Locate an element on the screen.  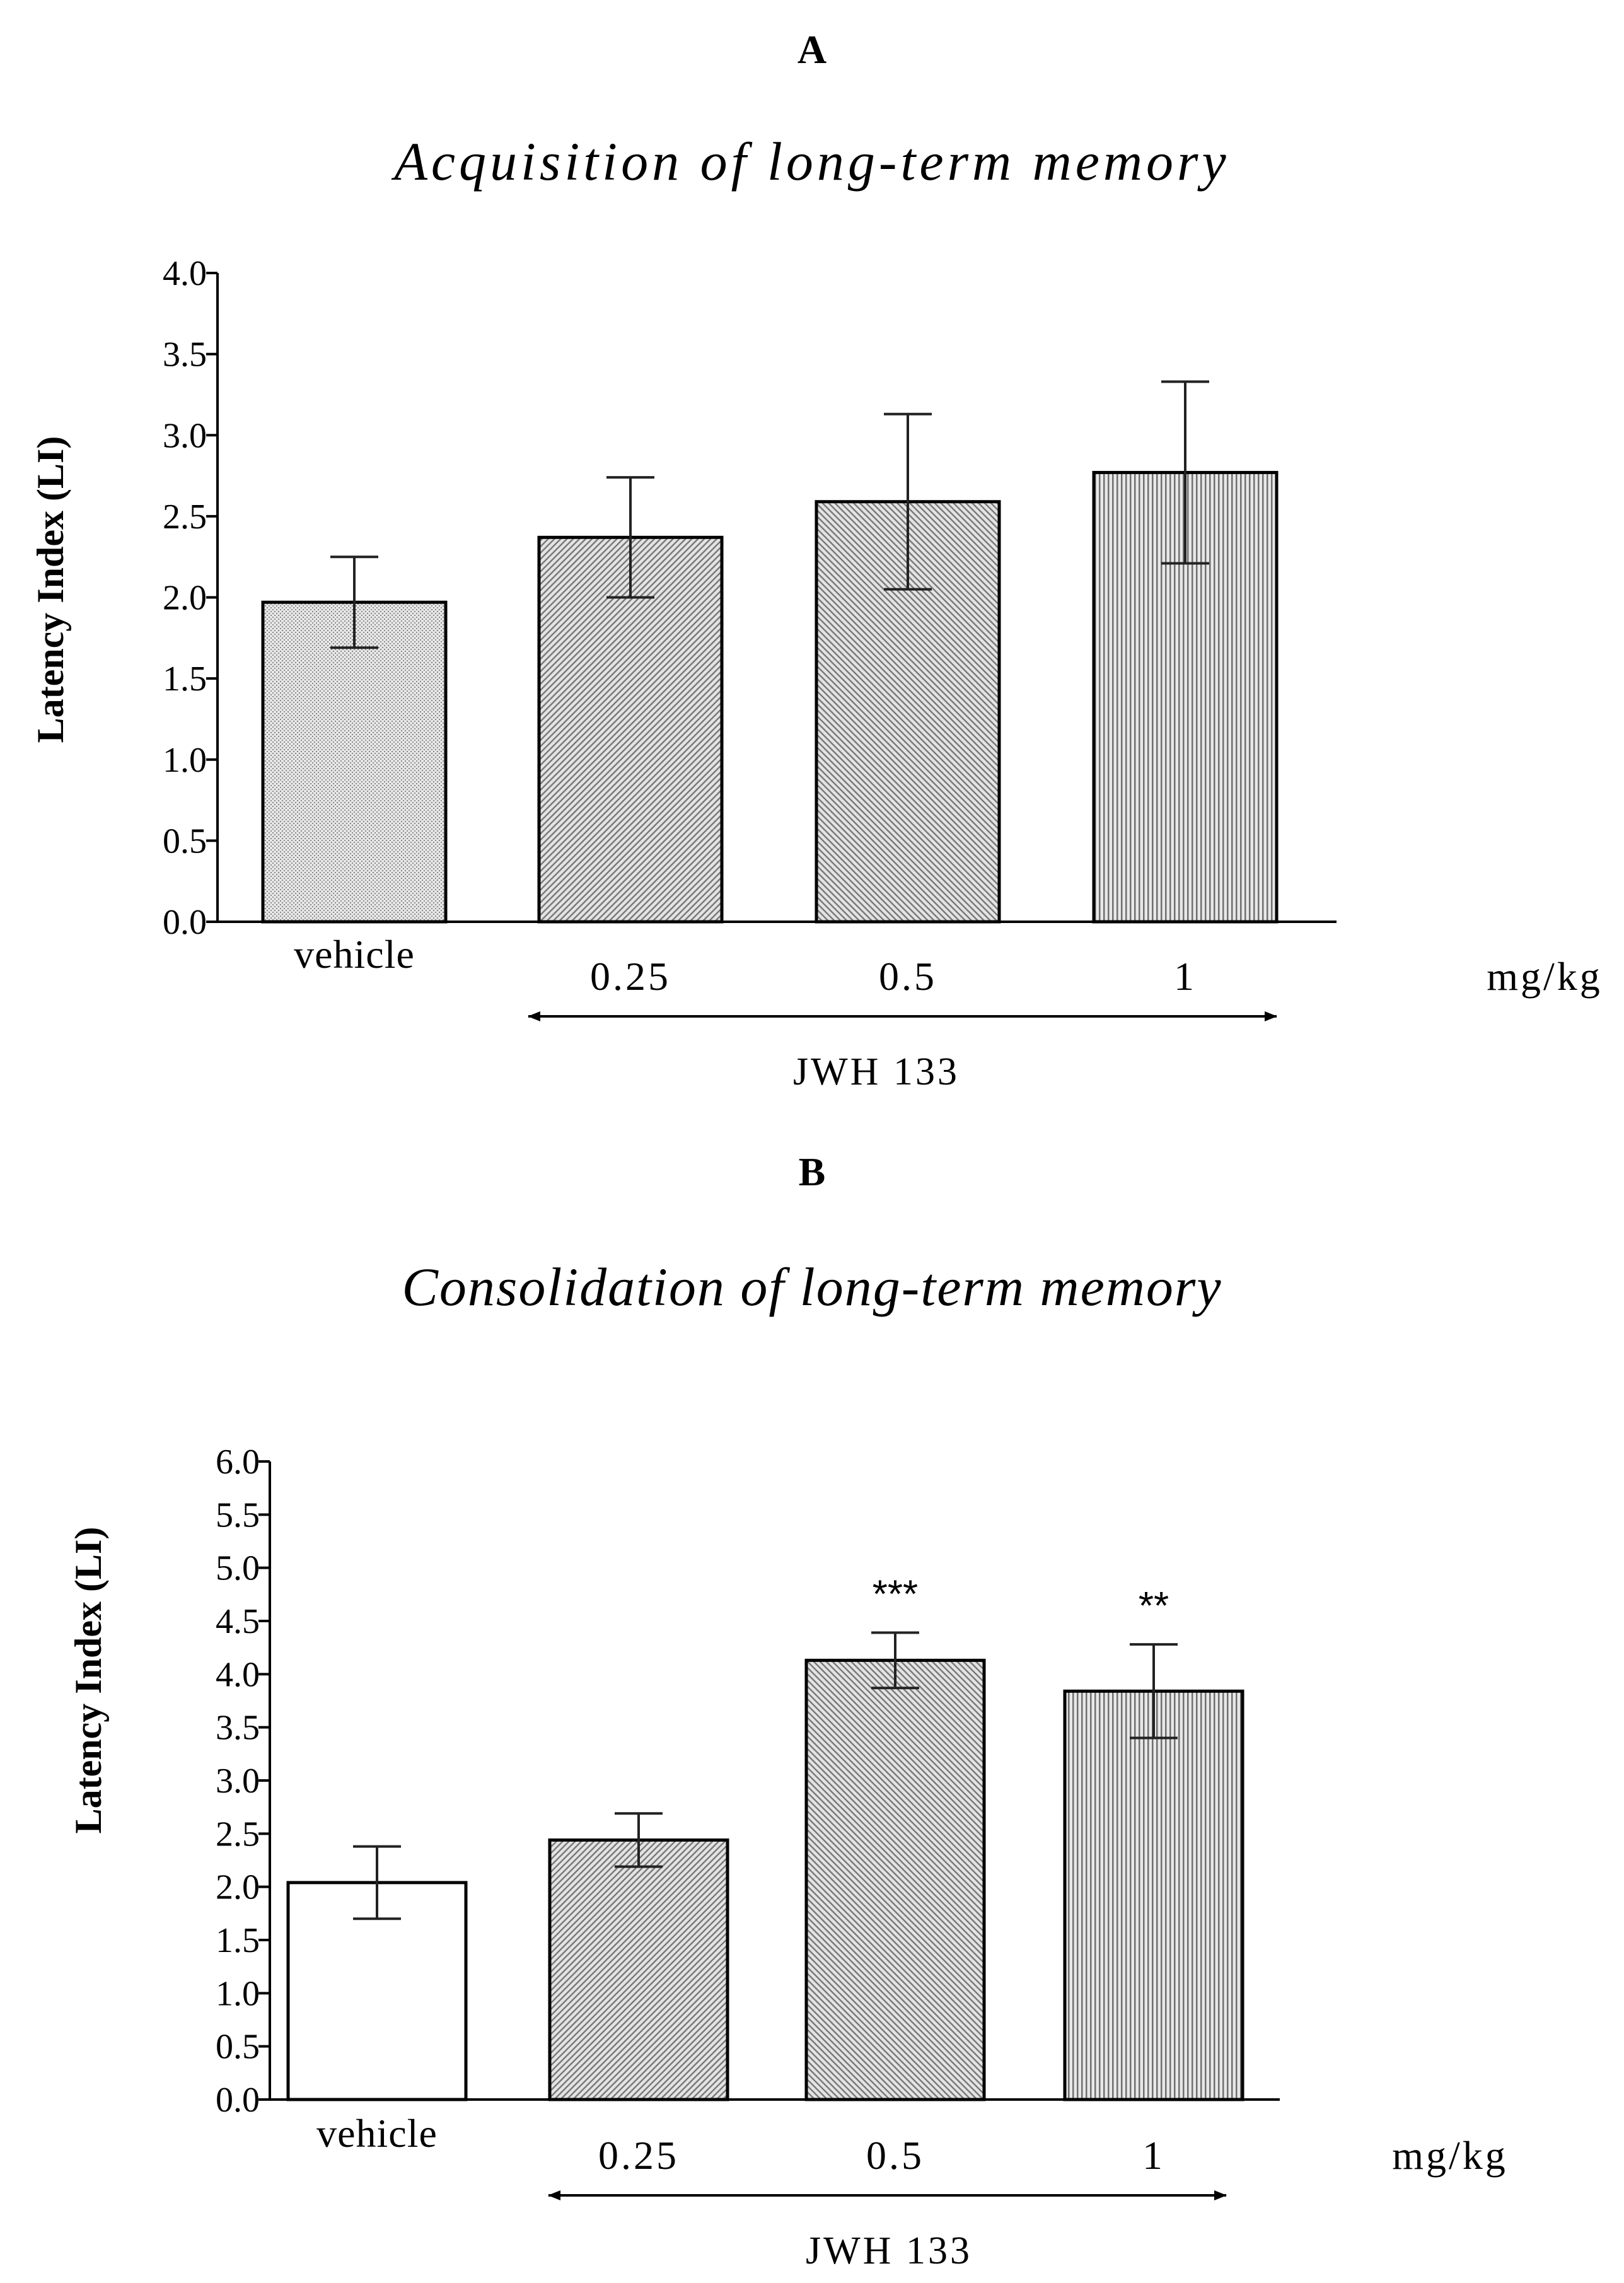
panel-title: Acquisition of long-term memory is located at coordinates (810, 161).